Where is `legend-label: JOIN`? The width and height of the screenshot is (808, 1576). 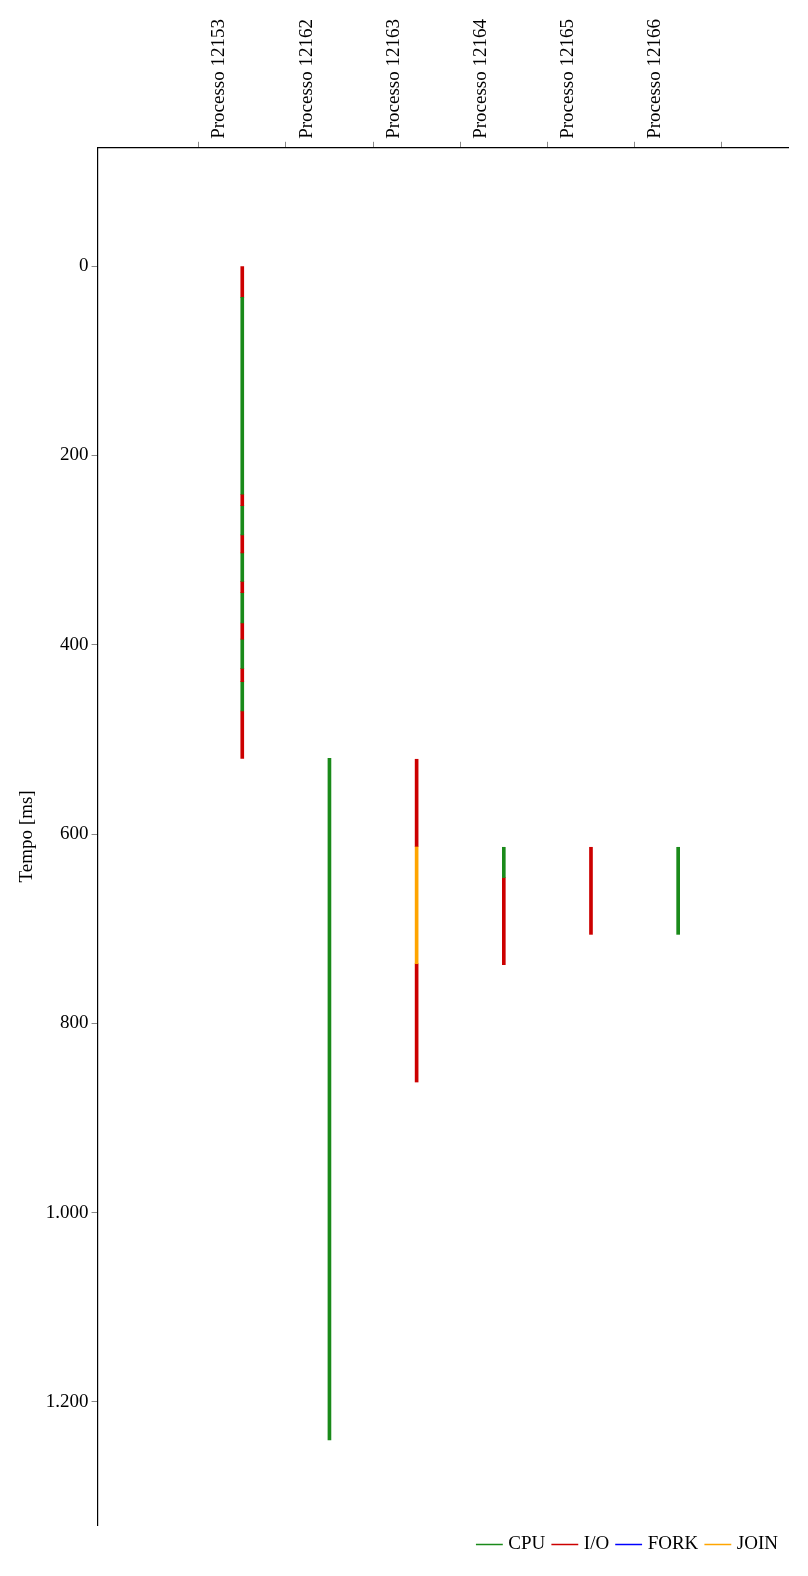 legend-label: JOIN is located at coordinates (757, 1543).